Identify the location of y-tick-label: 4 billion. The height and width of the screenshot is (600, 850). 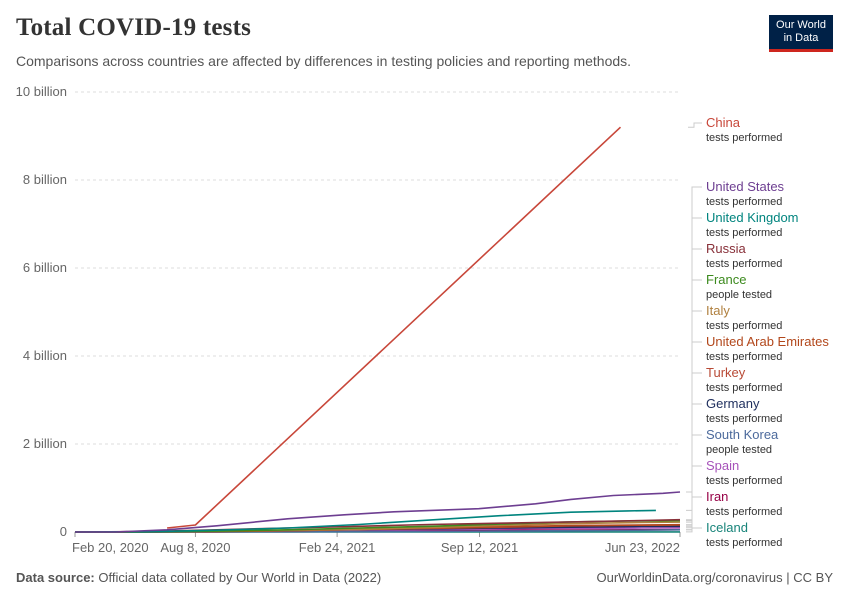
(45, 355).